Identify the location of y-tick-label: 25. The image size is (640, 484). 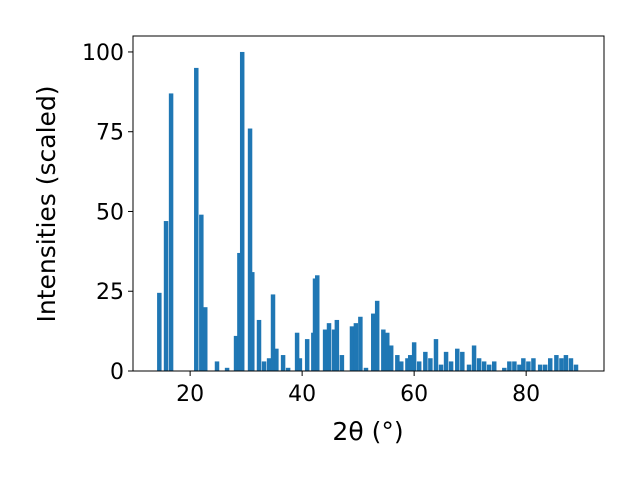
(110, 292).